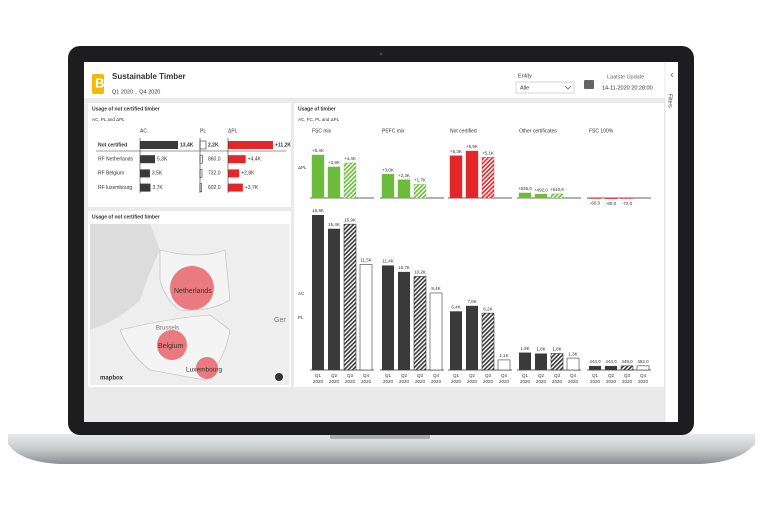 Image resolution: width=763 pixels, height=516 pixels. I want to click on group-title: FSC mix, so click(322, 131).